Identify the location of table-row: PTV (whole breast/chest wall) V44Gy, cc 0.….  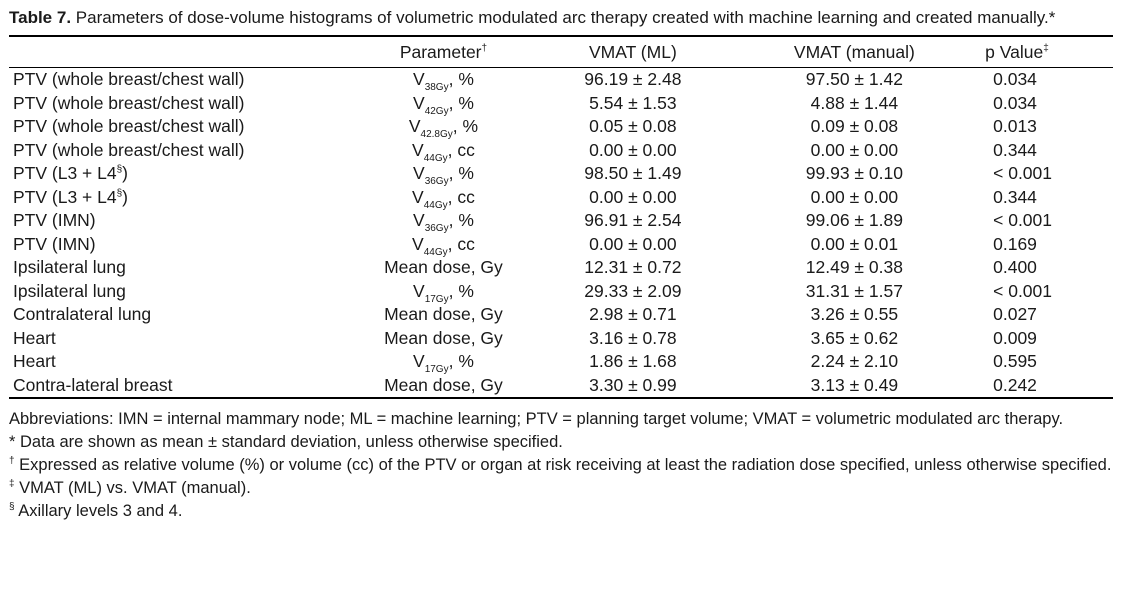
(561, 151).